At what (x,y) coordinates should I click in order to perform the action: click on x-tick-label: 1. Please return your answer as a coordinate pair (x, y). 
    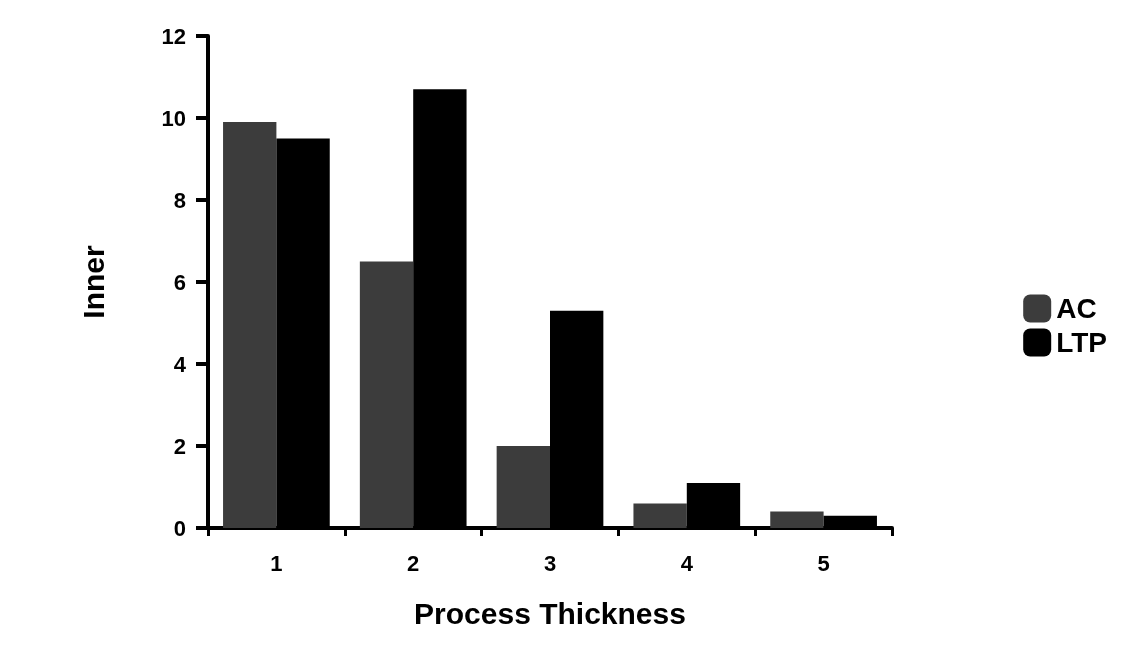
    Looking at the image, I should click on (276, 563).